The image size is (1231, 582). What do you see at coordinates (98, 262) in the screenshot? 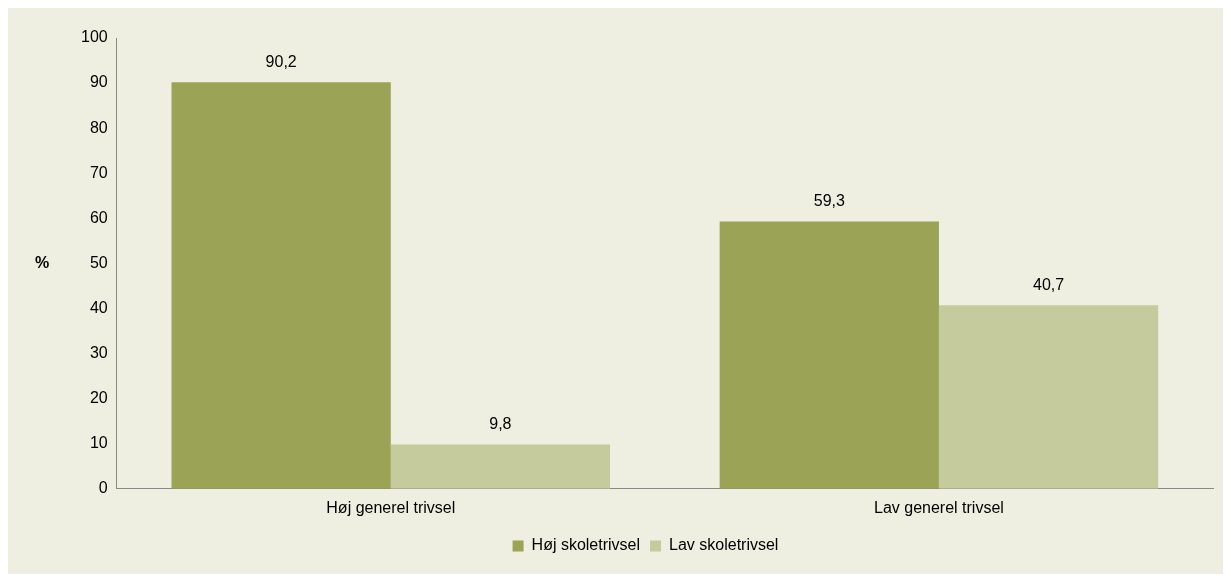
I see `y-tick-label: 50` at bounding box center [98, 262].